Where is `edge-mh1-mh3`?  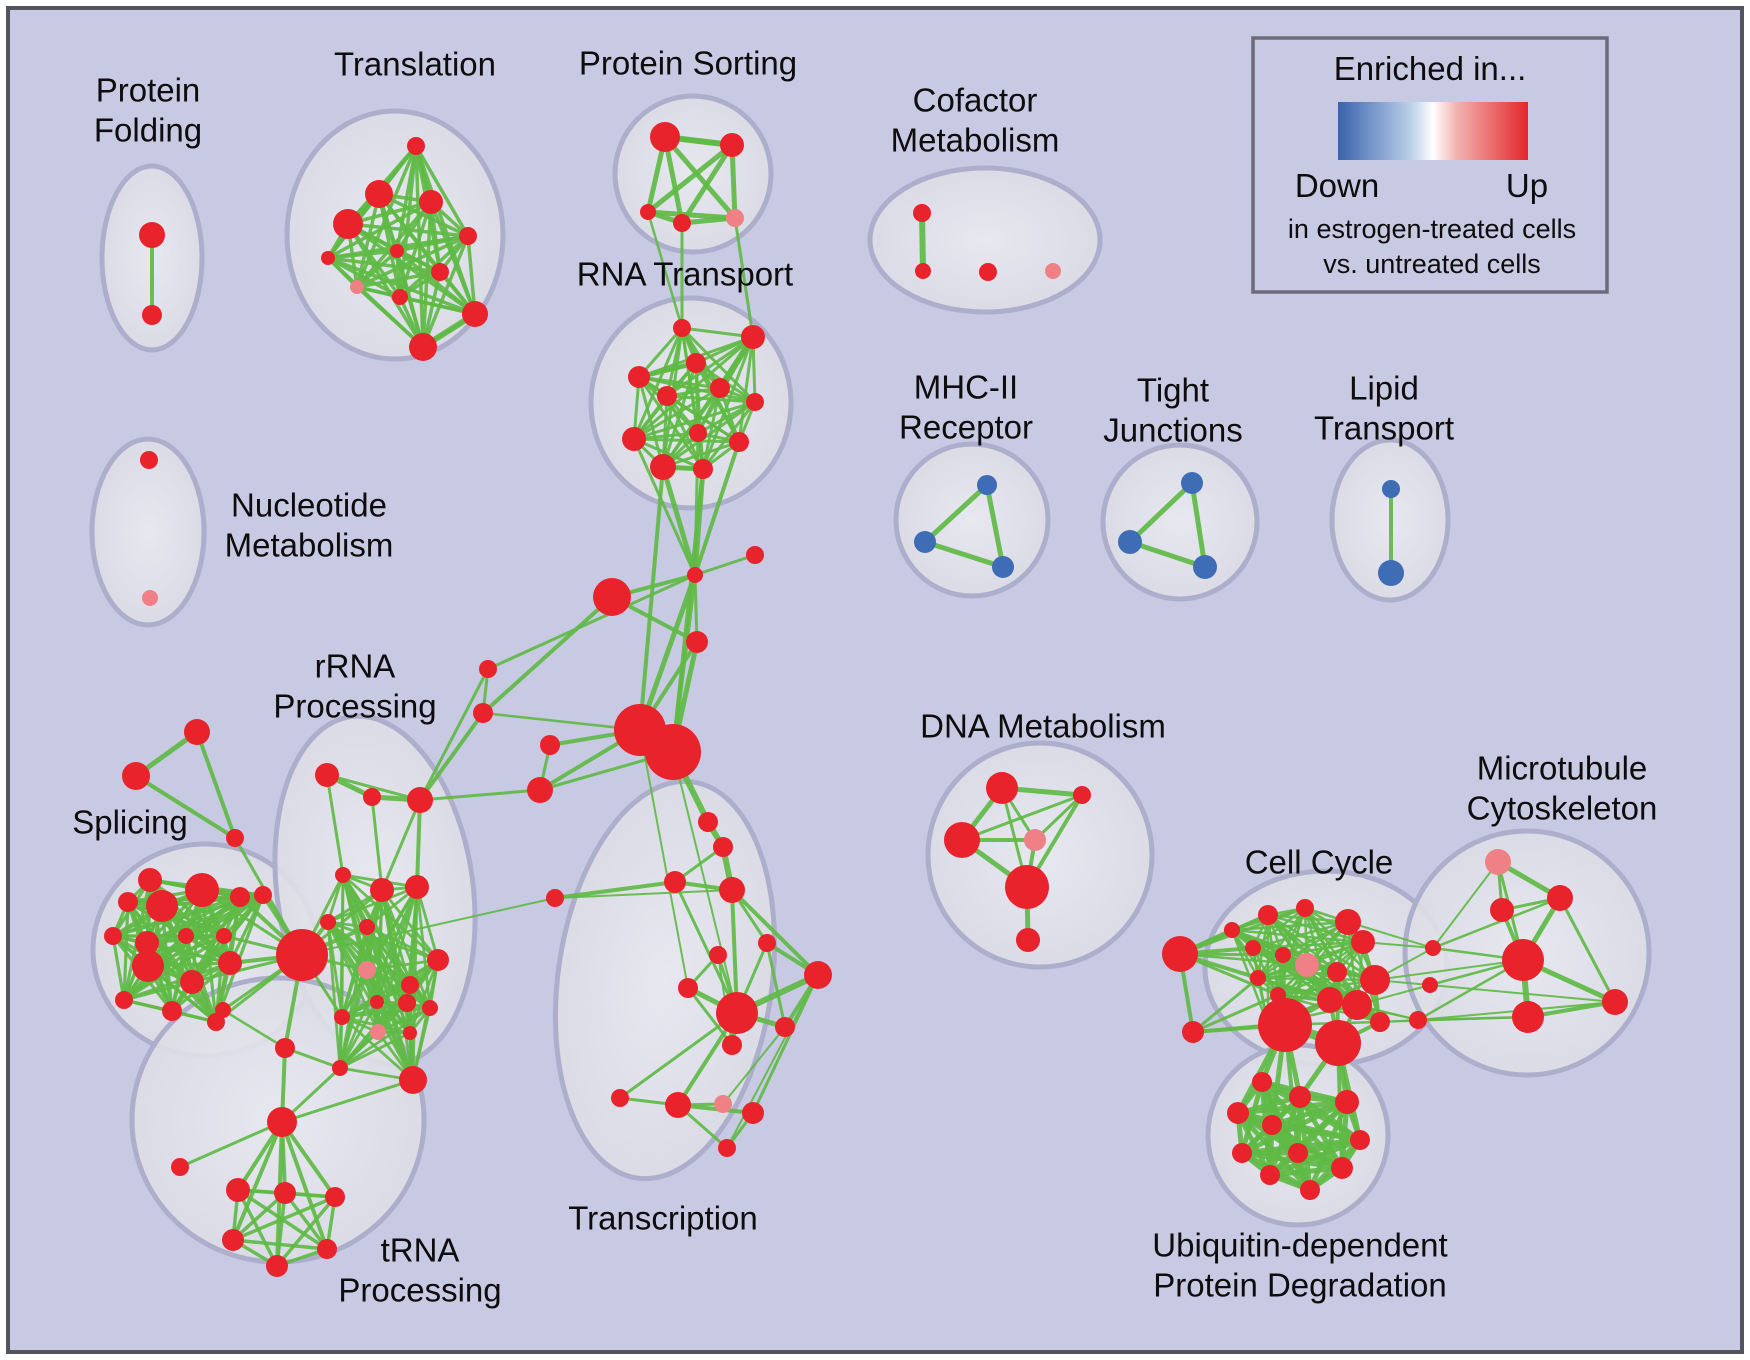 edge-mh1-mh3 is located at coordinates (995, 526).